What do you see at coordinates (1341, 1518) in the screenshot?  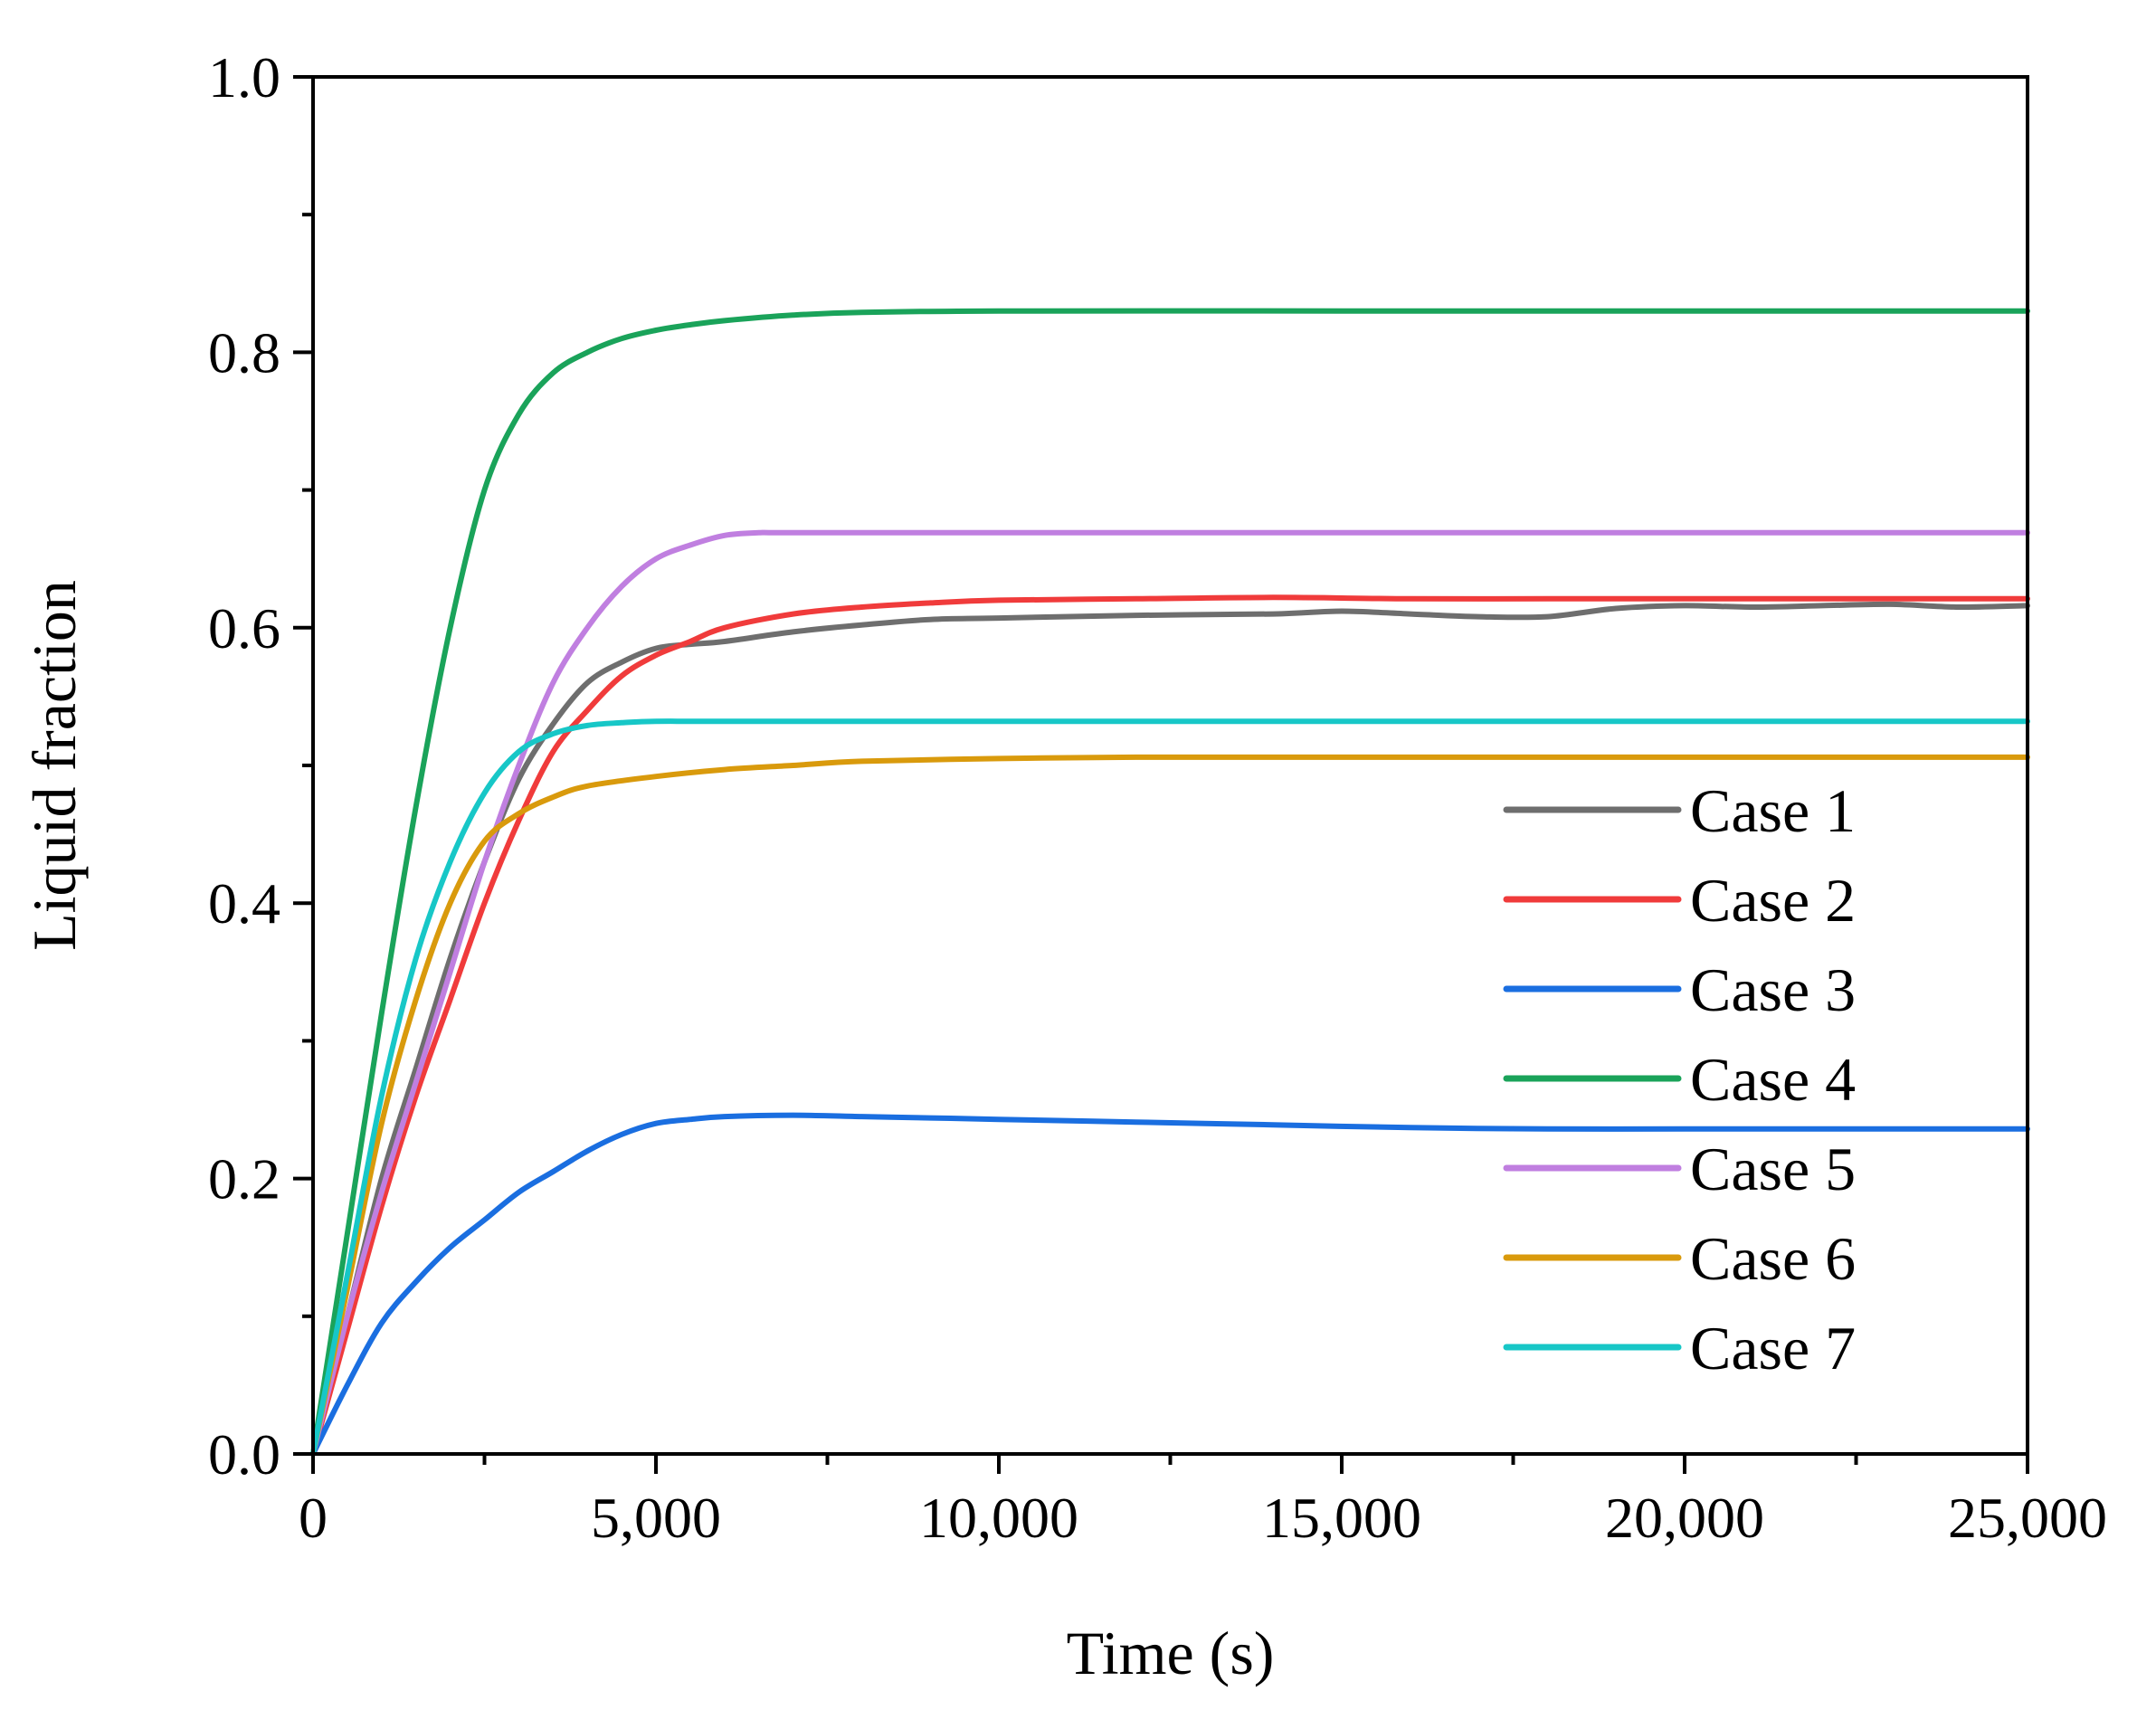 I see `x-tick-label: 15,000` at bounding box center [1341, 1518].